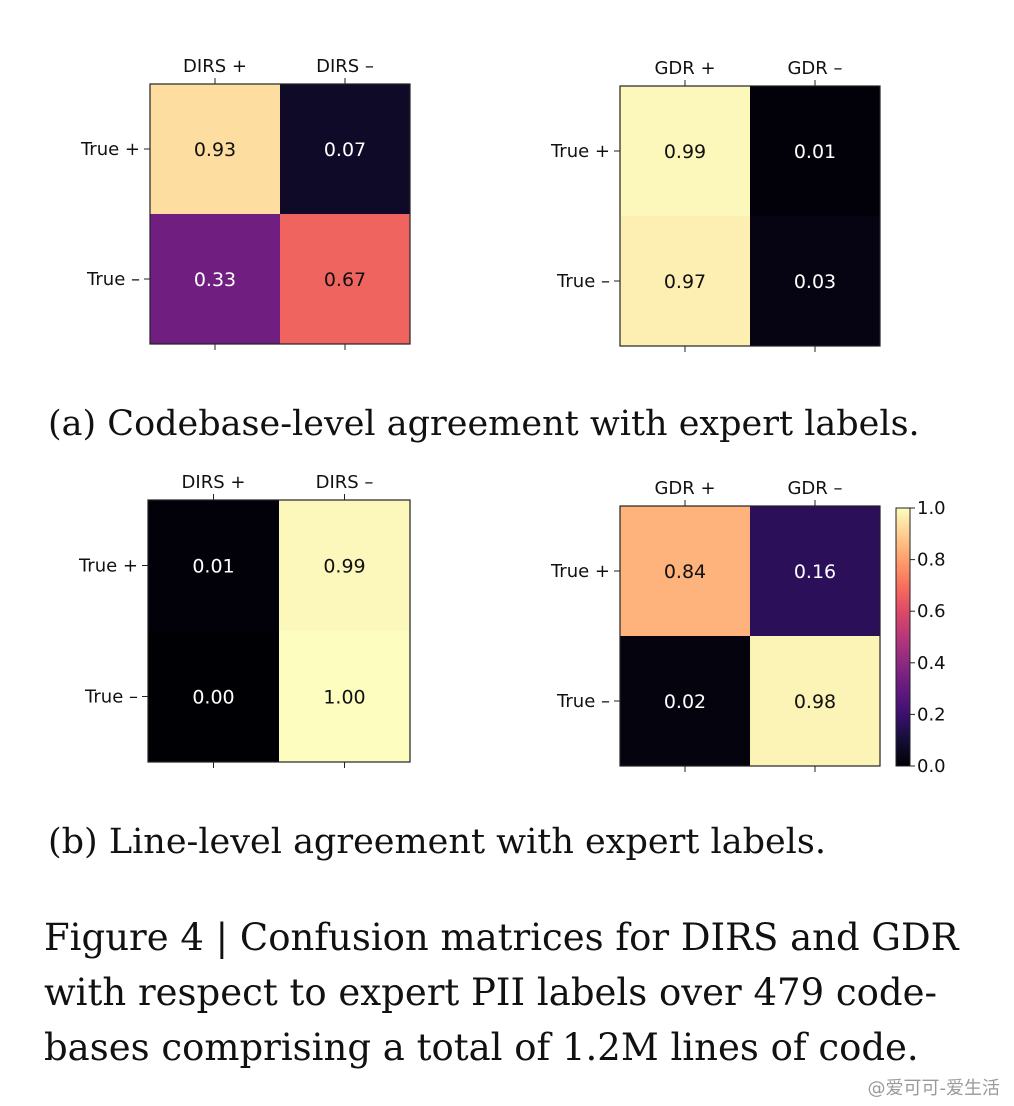  I want to click on p3-value-label-r0c0: 0.01, so click(213, 567).